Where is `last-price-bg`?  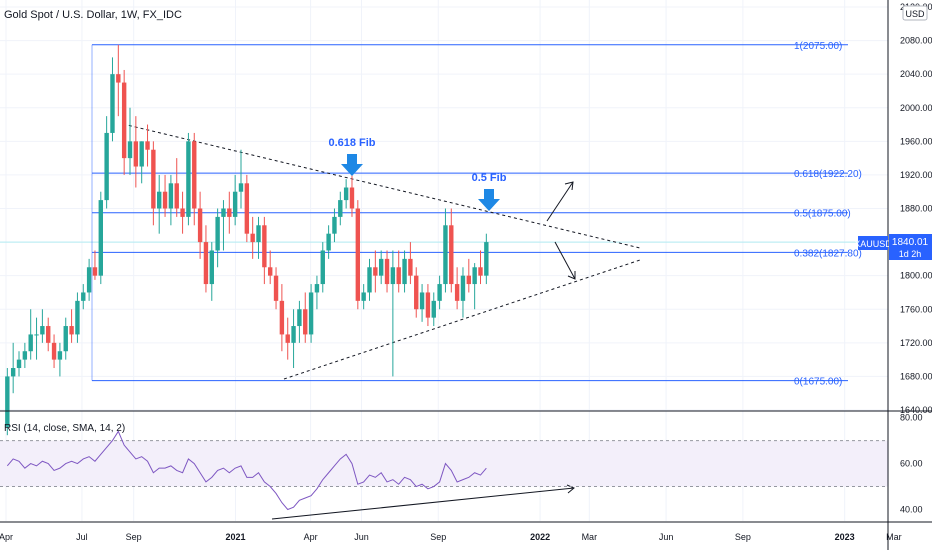
last-price-bg is located at coordinates (910, 247).